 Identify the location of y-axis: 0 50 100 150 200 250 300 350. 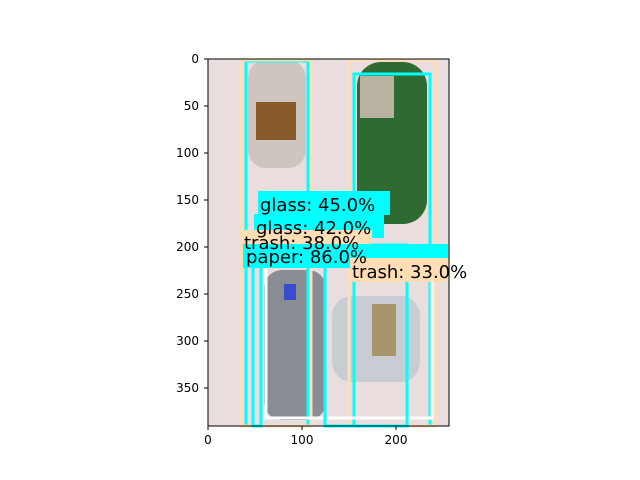
(192, 223).